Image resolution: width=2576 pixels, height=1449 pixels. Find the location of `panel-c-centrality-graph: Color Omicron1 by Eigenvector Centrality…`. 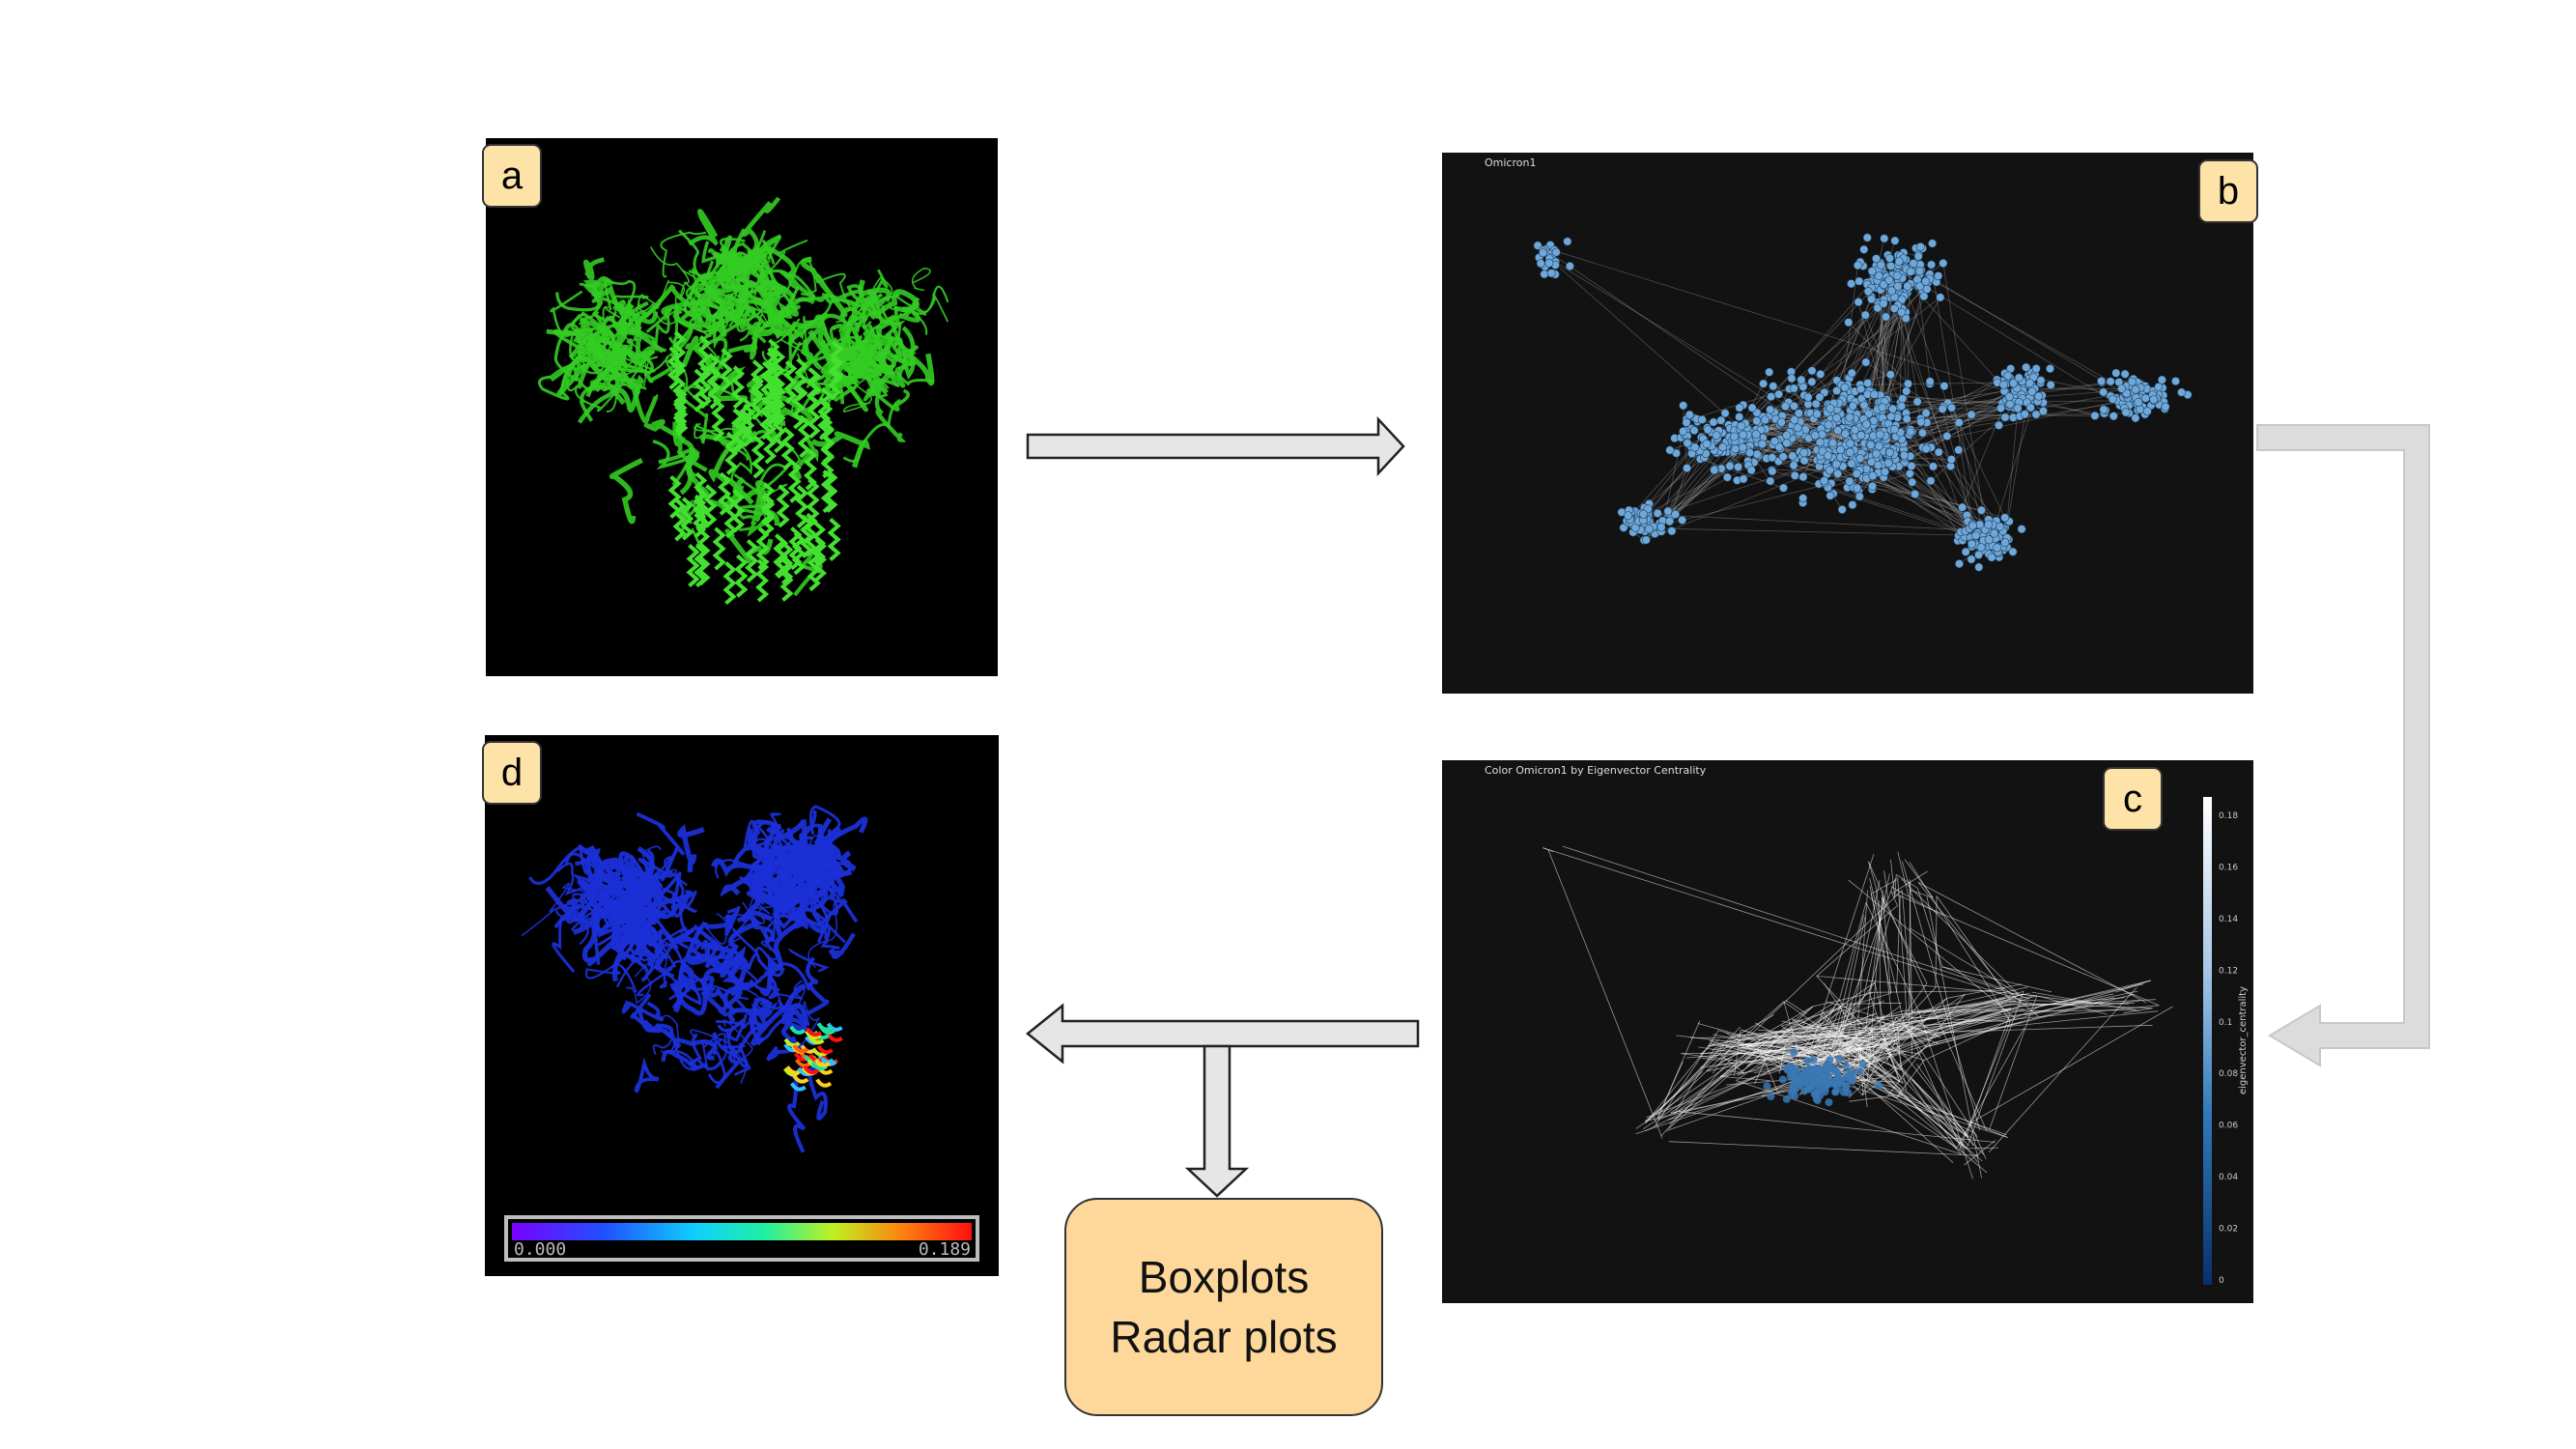

panel-c-centrality-graph: Color Omicron1 by Eigenvector Centrality… is located at coordinates (1847, 1031).